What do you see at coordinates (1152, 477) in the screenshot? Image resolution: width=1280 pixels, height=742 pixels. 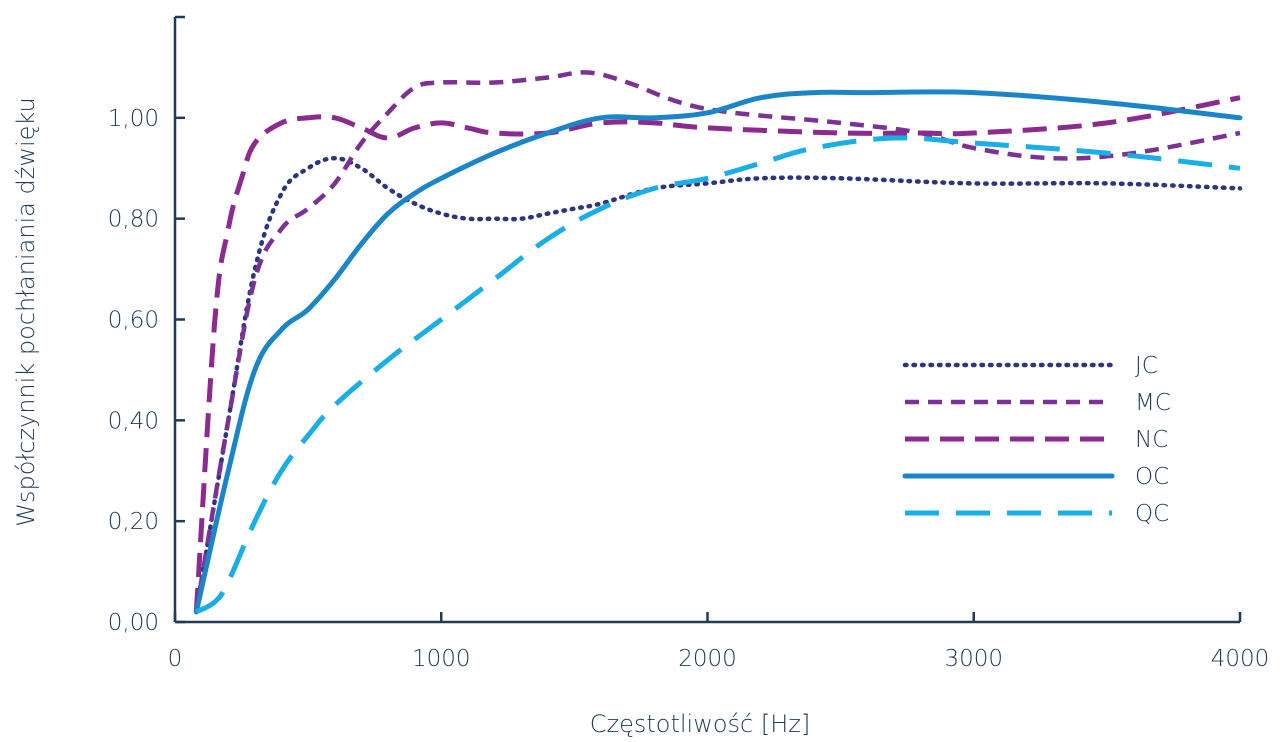 I see `legend-label-oc: OC` at bounding box center [1152, 477].